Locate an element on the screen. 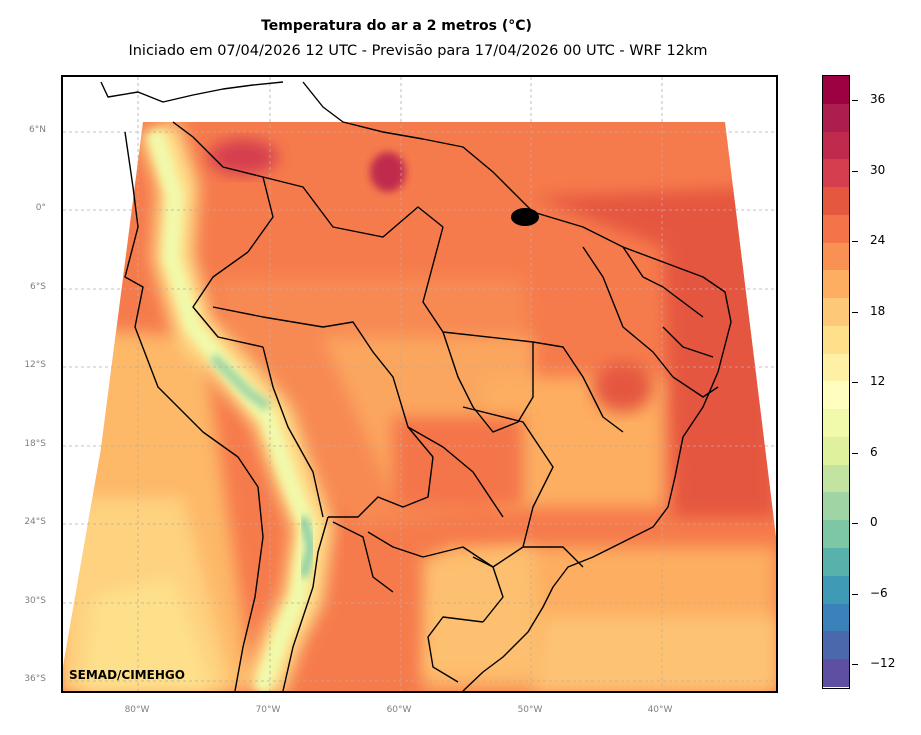 The height and width of the screenshot is (735, 921). colorbar is located at coordinates (836, 382).